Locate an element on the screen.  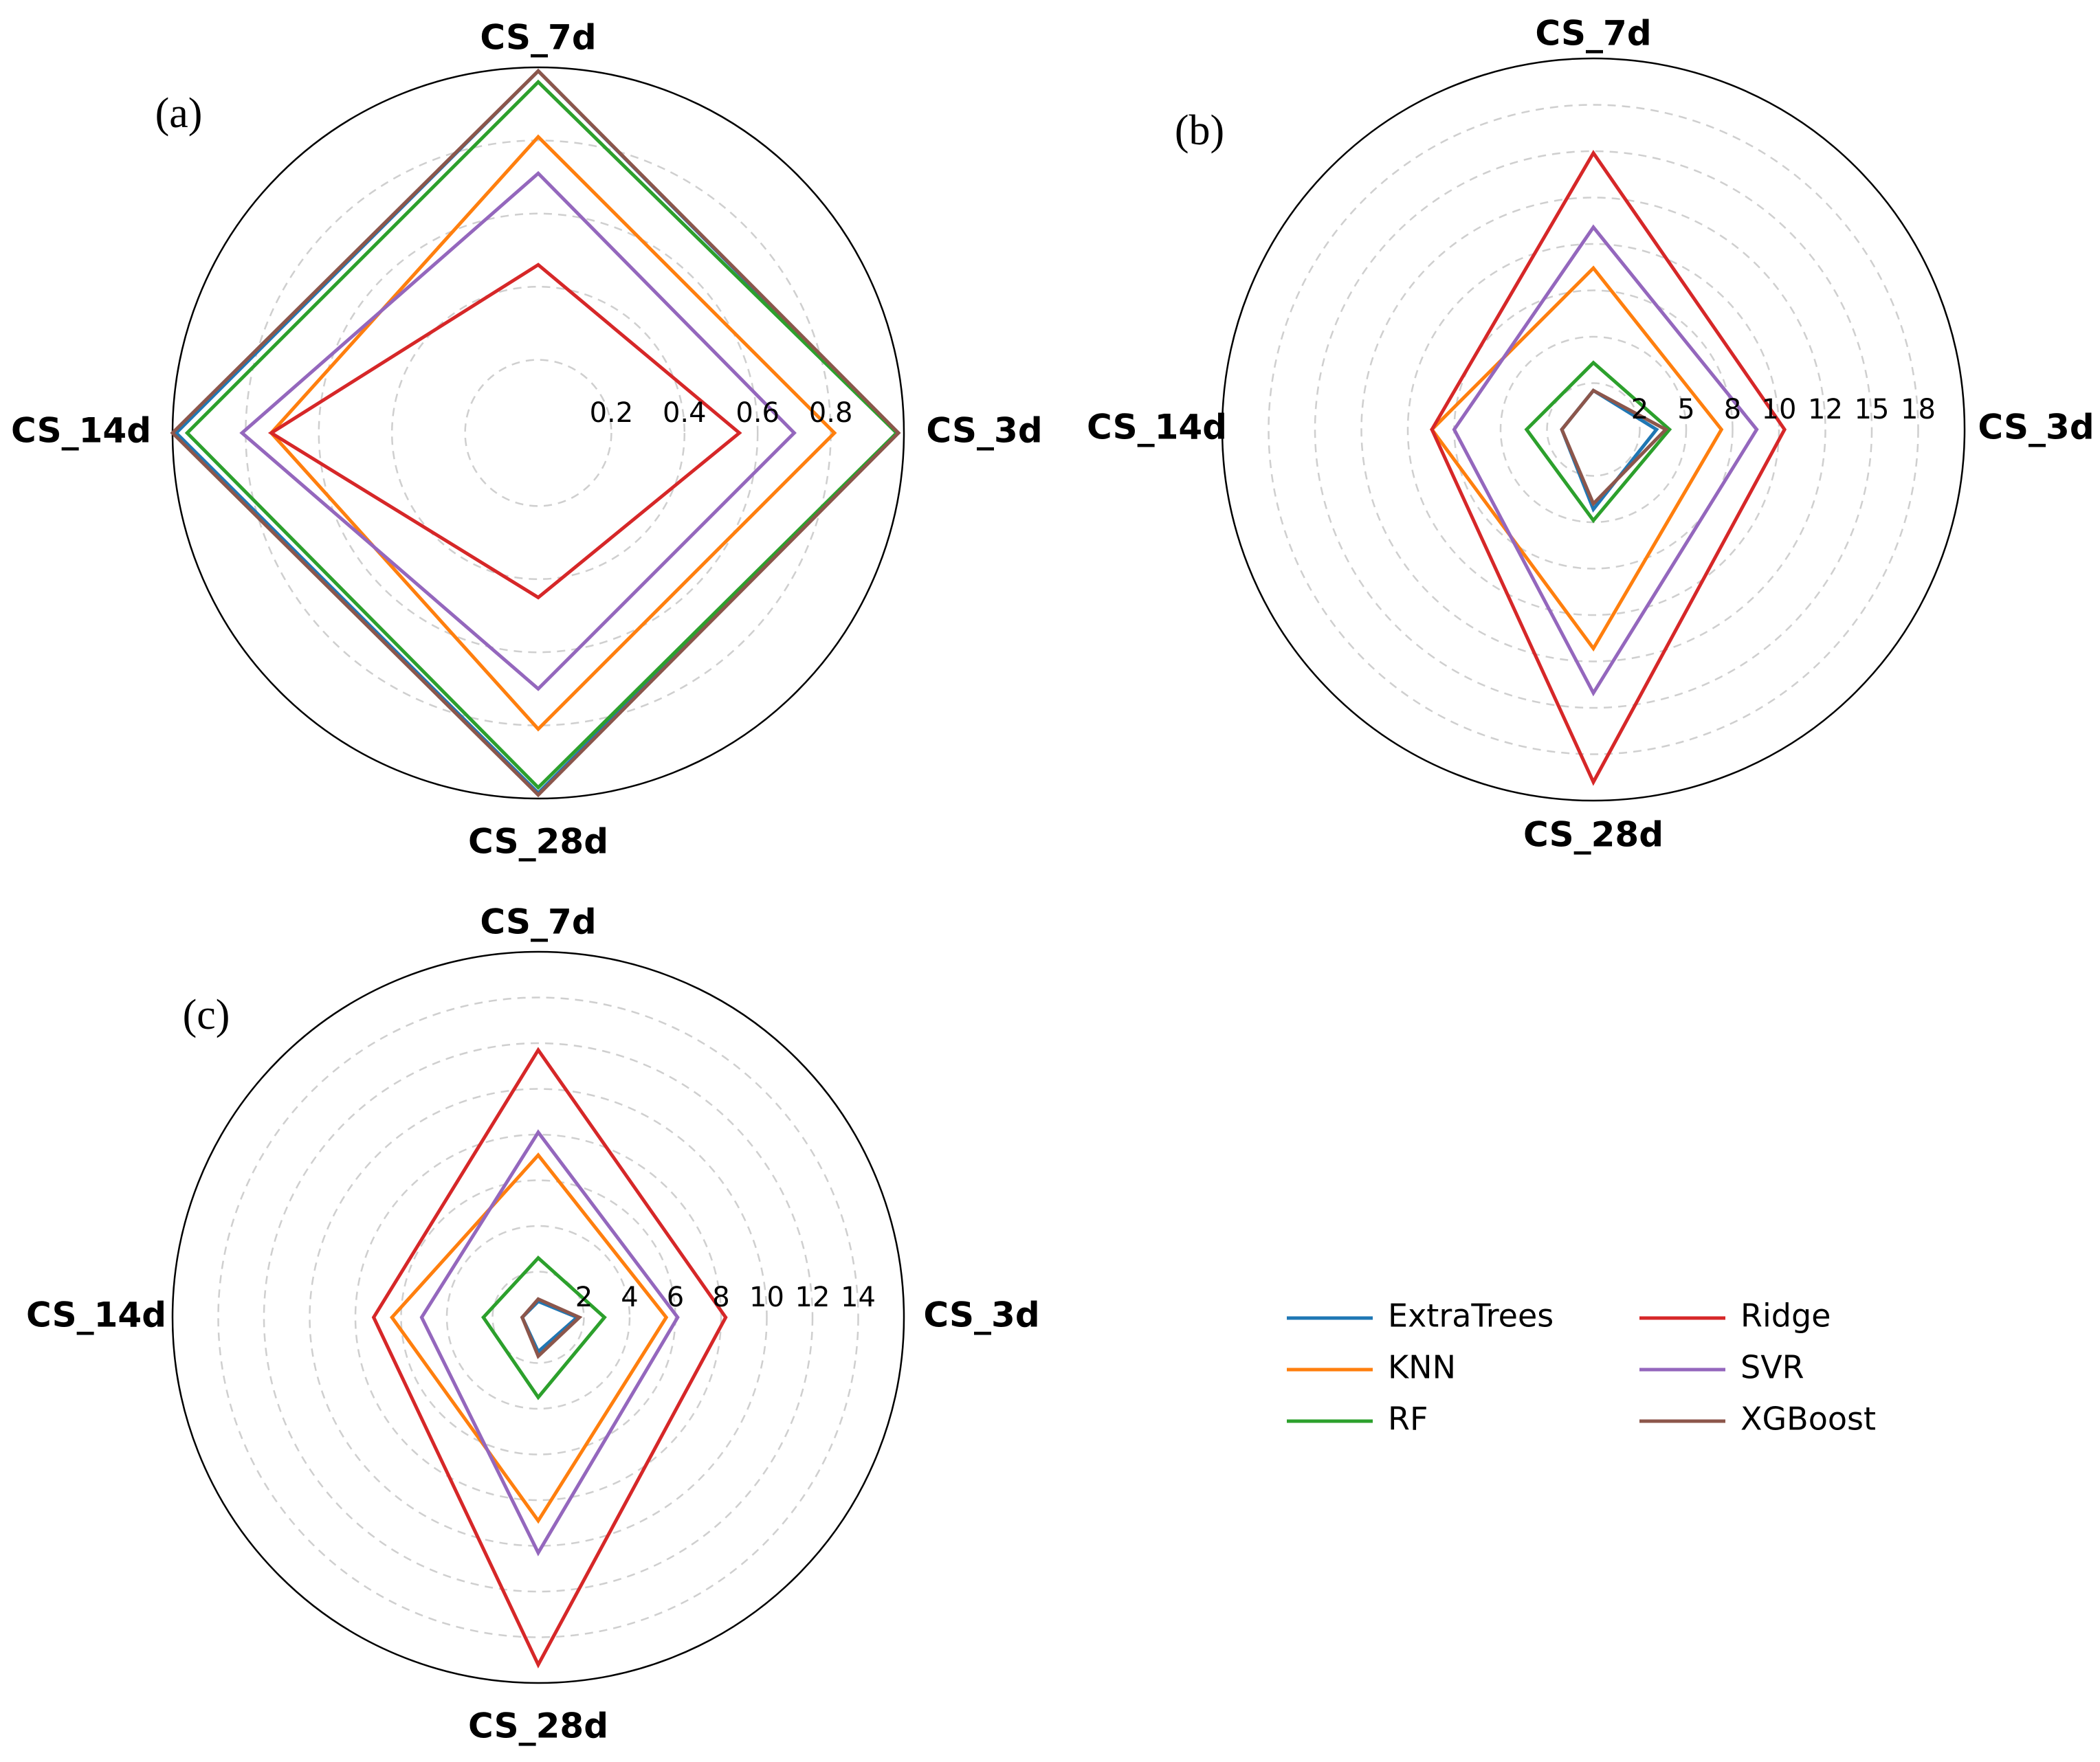
panel-label: (c) is located at coordinates (206, 1015).